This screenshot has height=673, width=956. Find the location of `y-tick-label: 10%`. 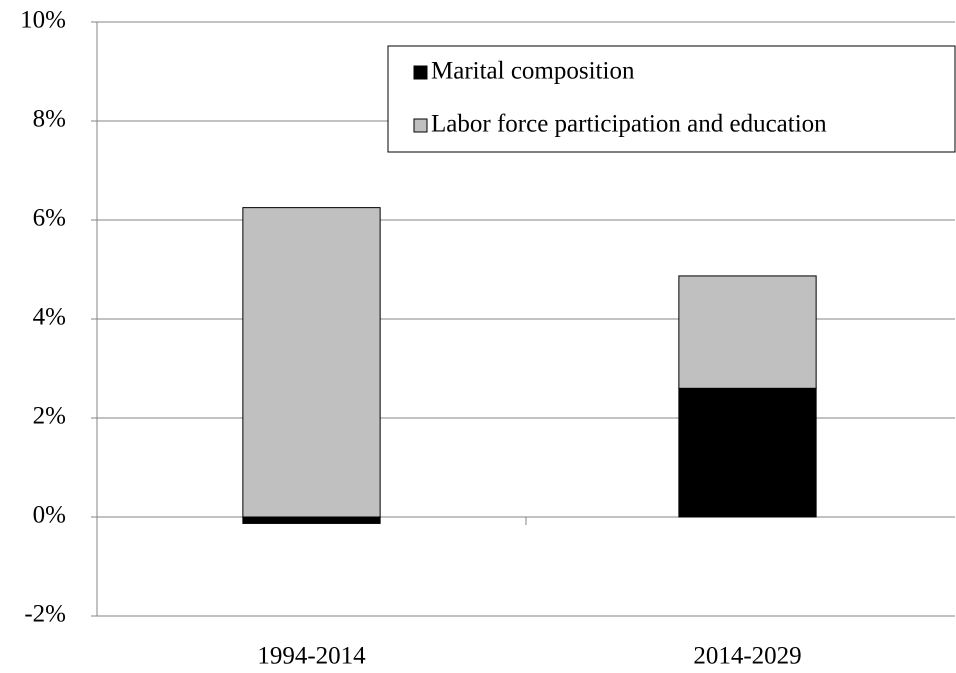

y-tick-label: 10% is located at coordinates (43, 20).